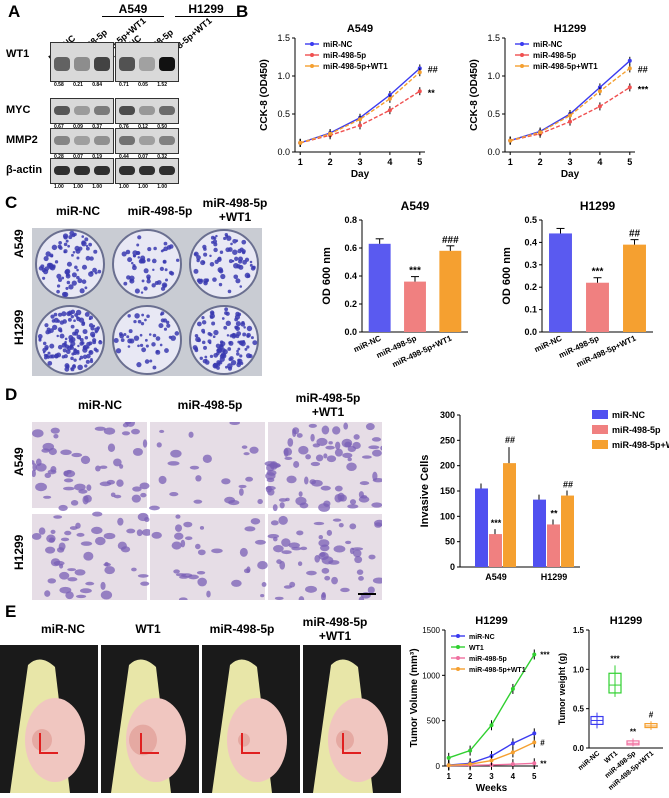  I want to click on colony-col-label-3a: miR-498-5p, so click(235, 203).